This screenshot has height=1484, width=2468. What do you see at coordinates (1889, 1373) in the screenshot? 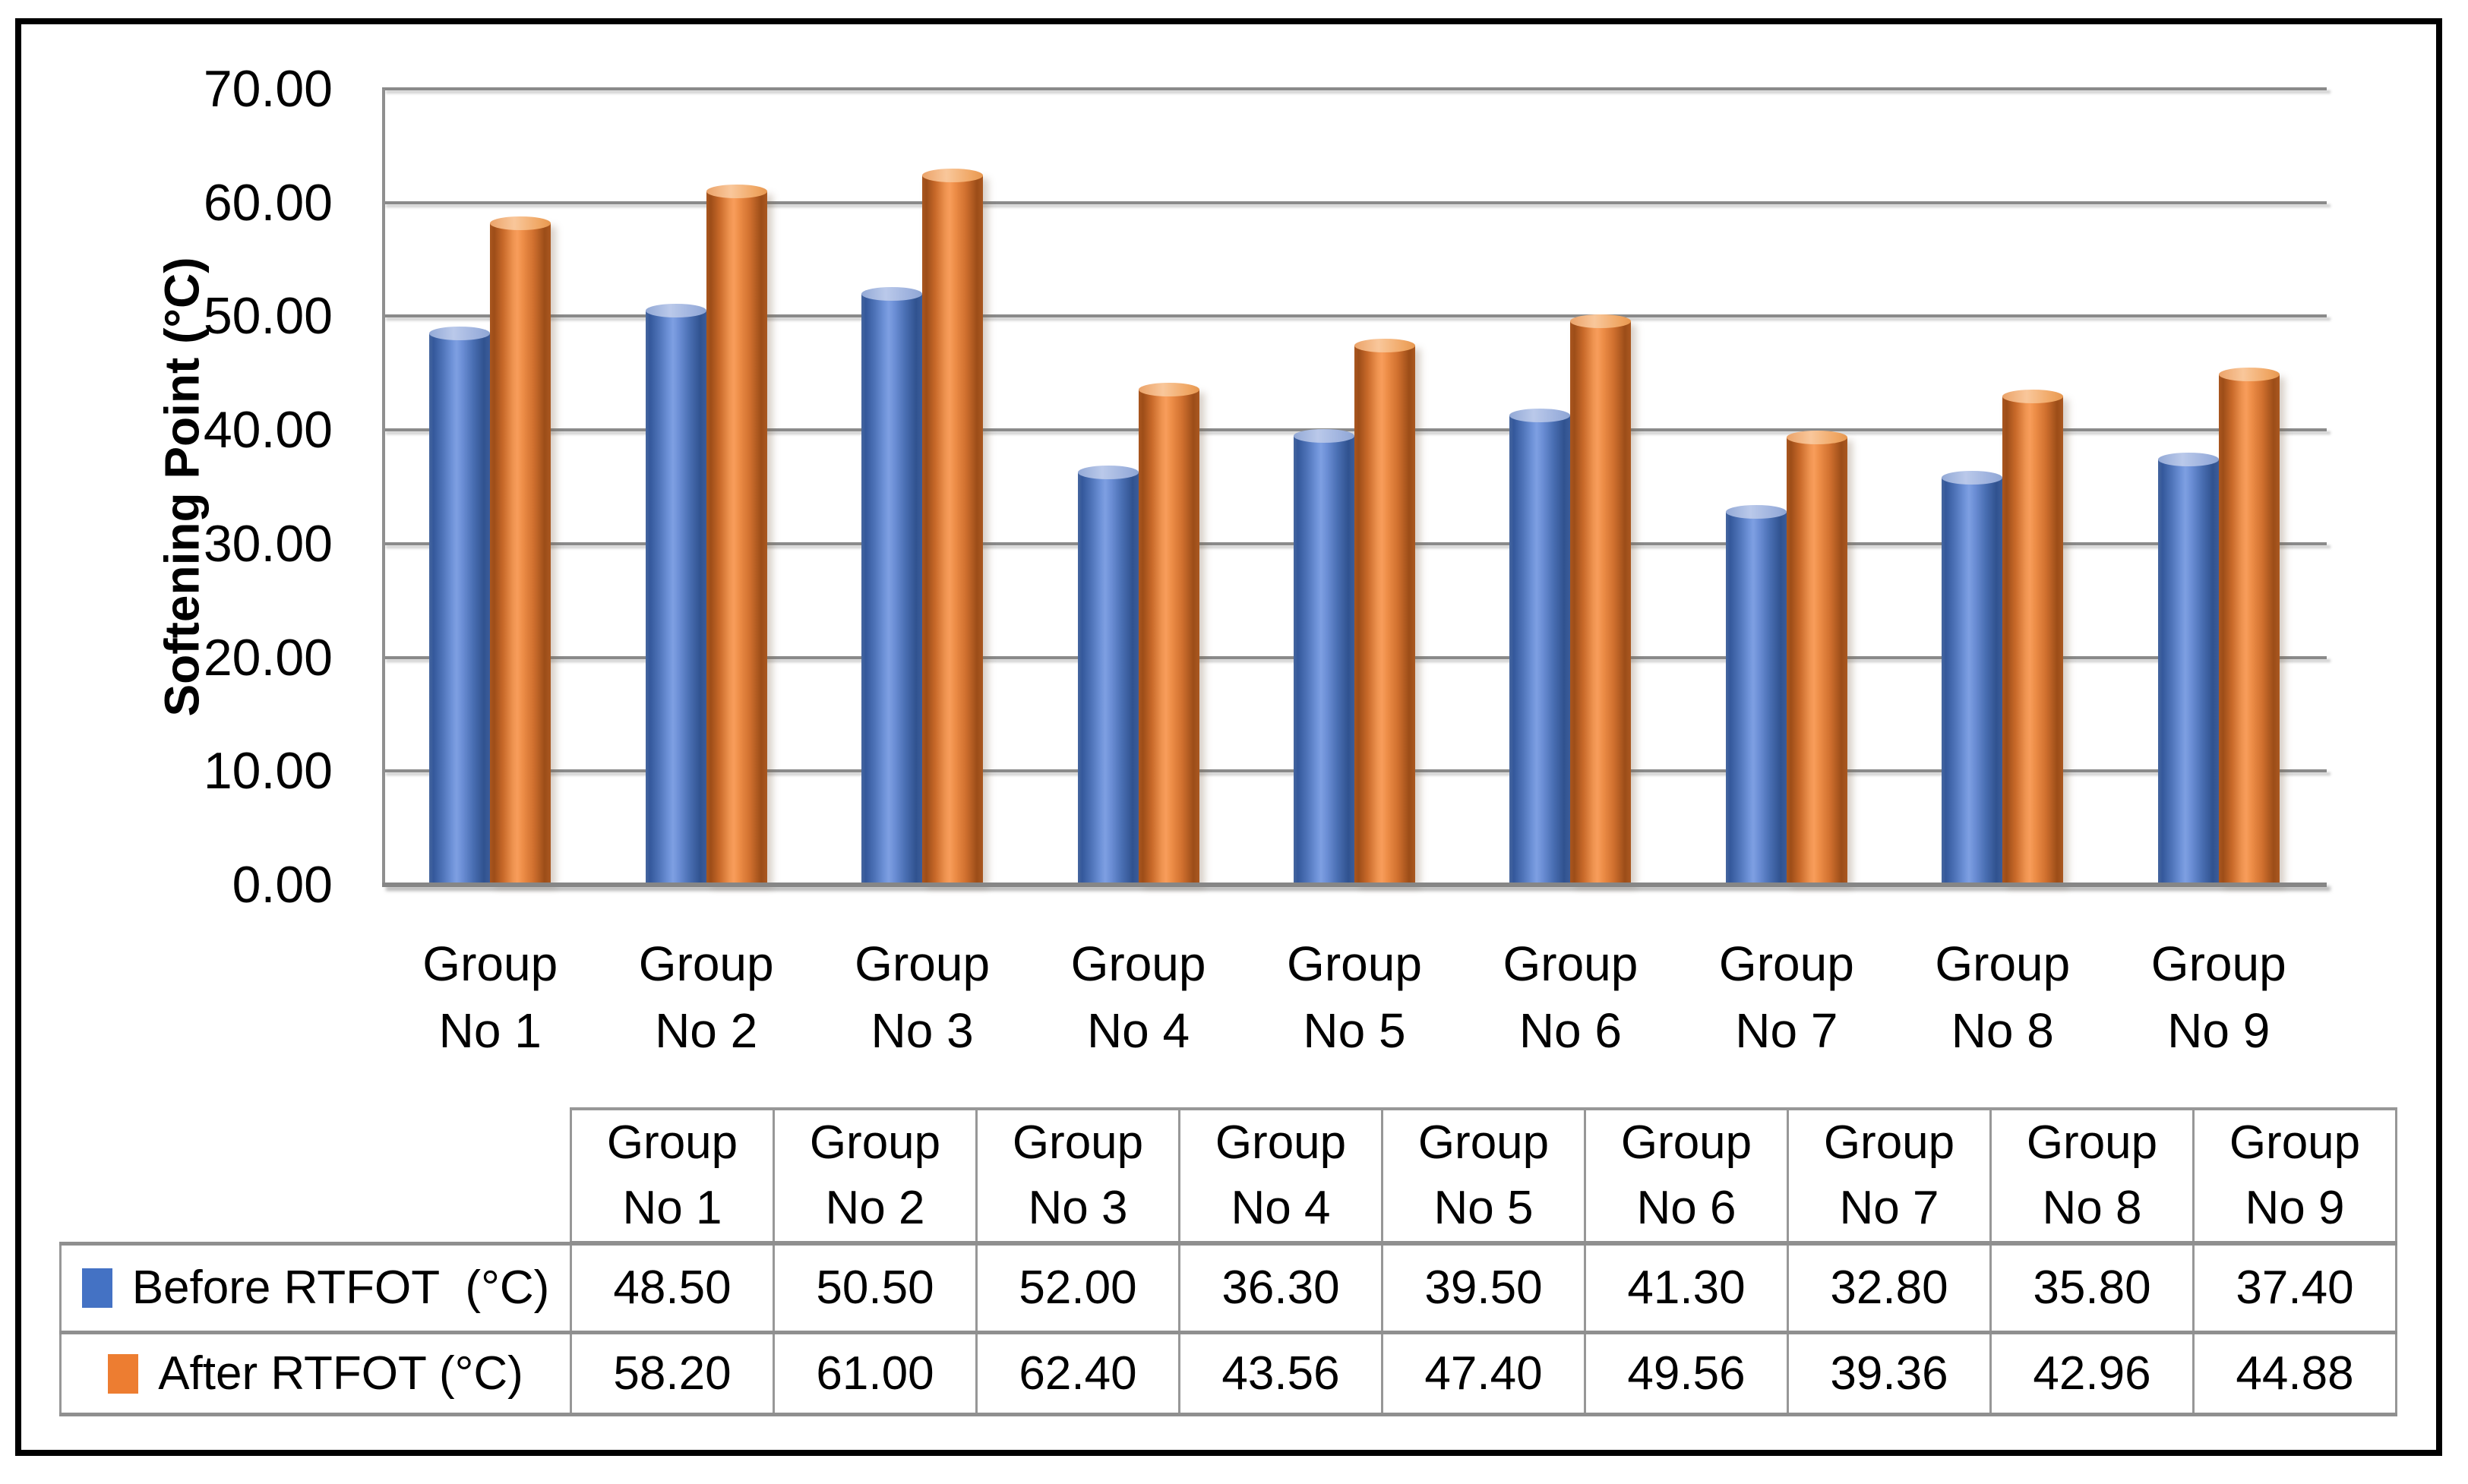
I see `cell-after-g7: 39.36` at bounding box center [1889, 1373].